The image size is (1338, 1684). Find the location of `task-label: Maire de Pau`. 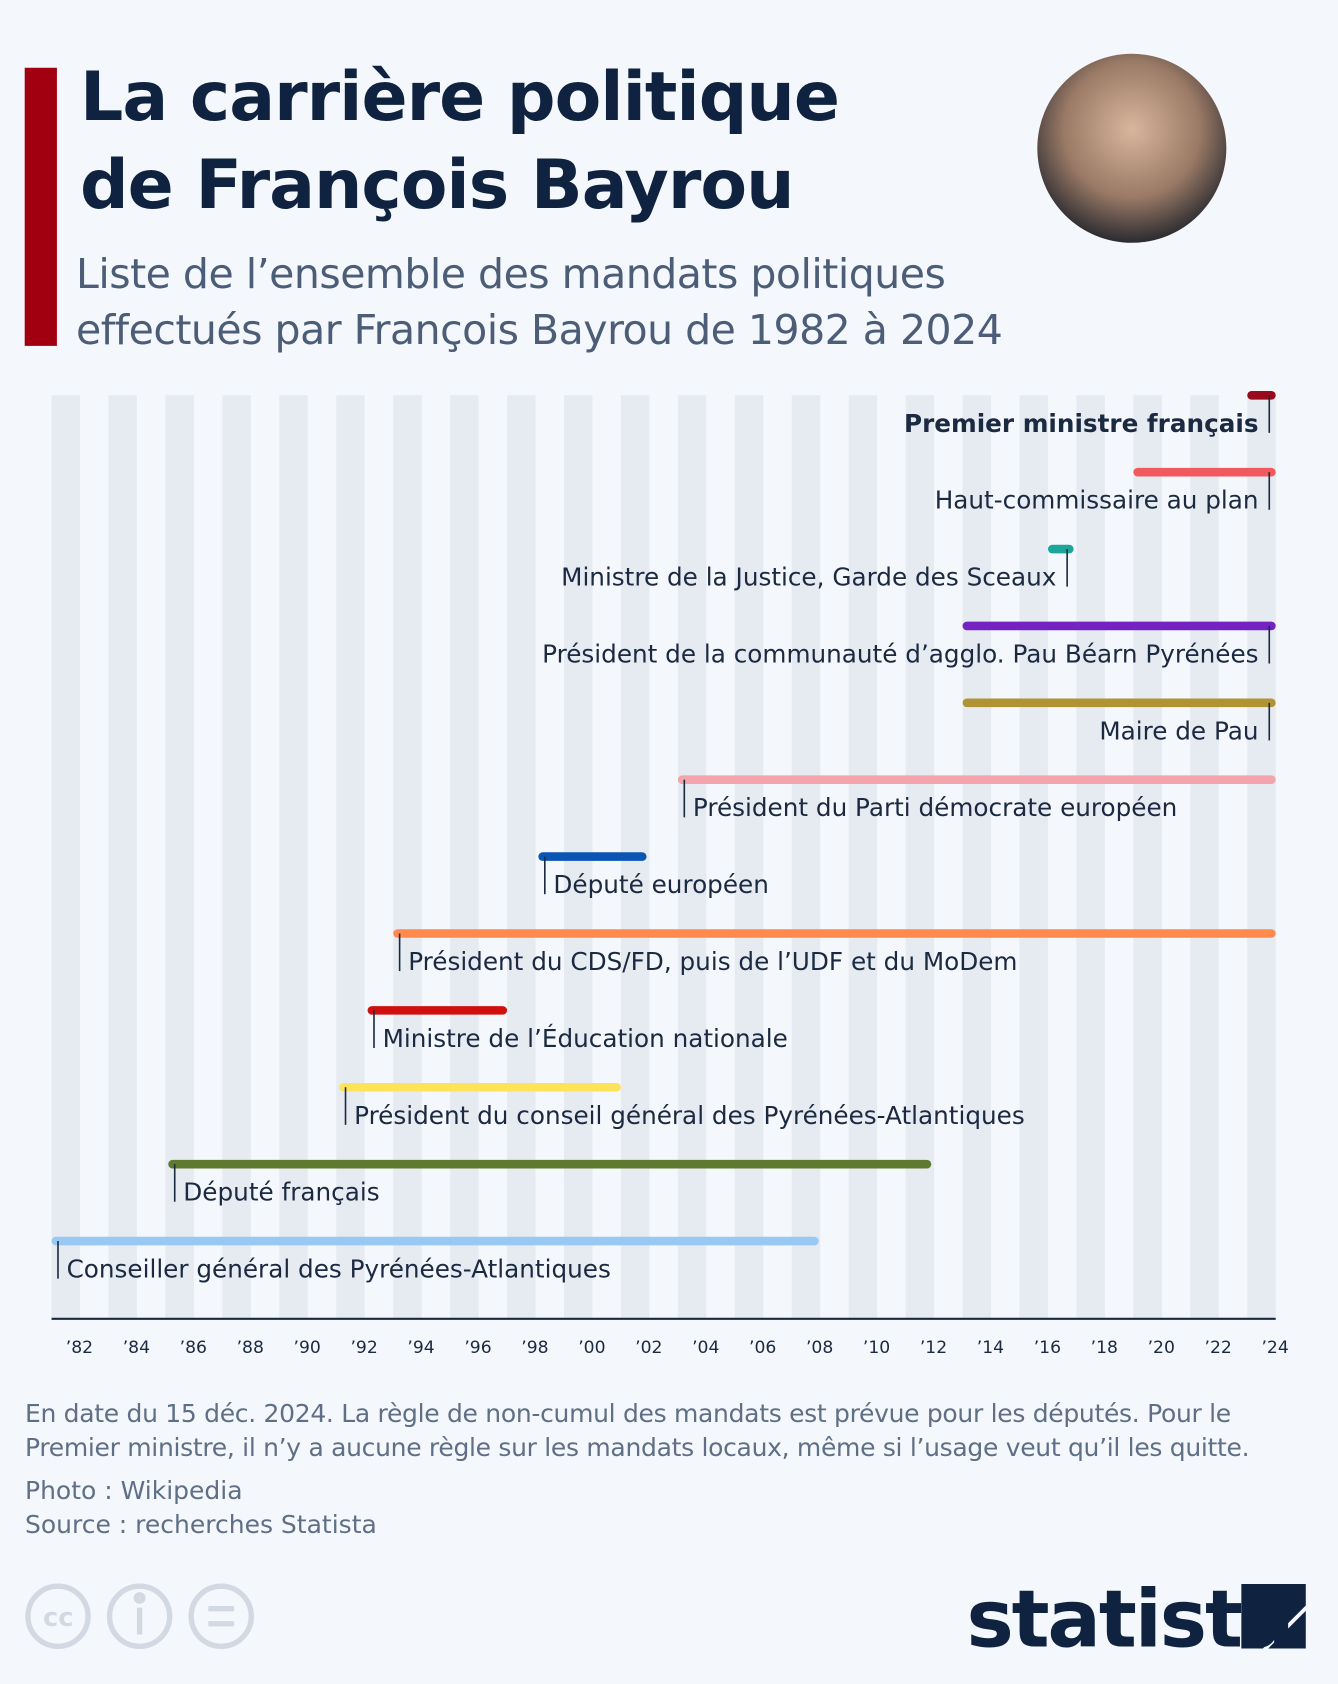

task-label: Maire de Pau is located at coordinates (1178, 730).